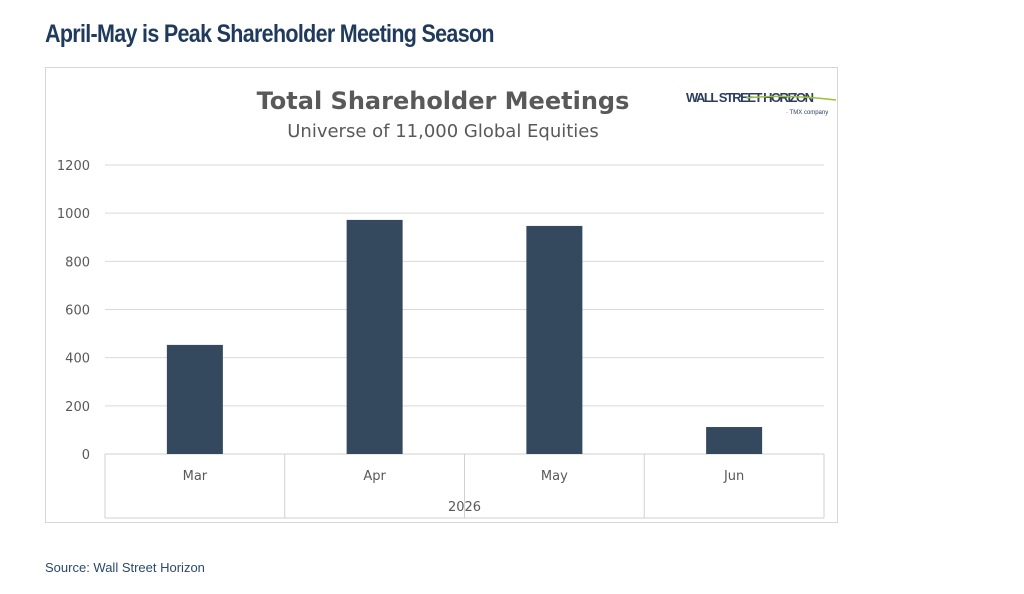  What do you see at coordinates (734, 440) in the screenshot?
I see `bar-jun` at bounding box center [734, 440].